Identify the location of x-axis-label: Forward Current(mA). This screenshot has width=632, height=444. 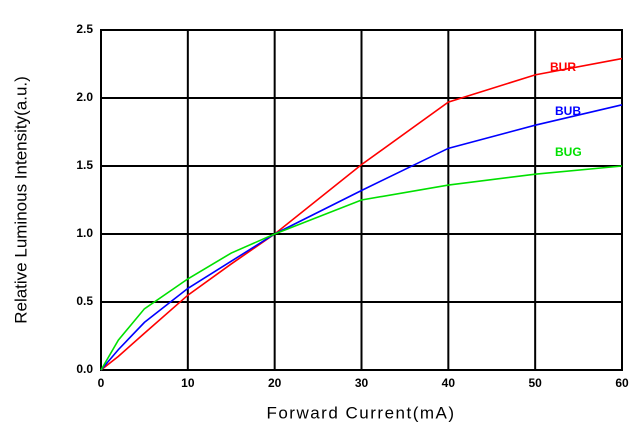
(360, 412).